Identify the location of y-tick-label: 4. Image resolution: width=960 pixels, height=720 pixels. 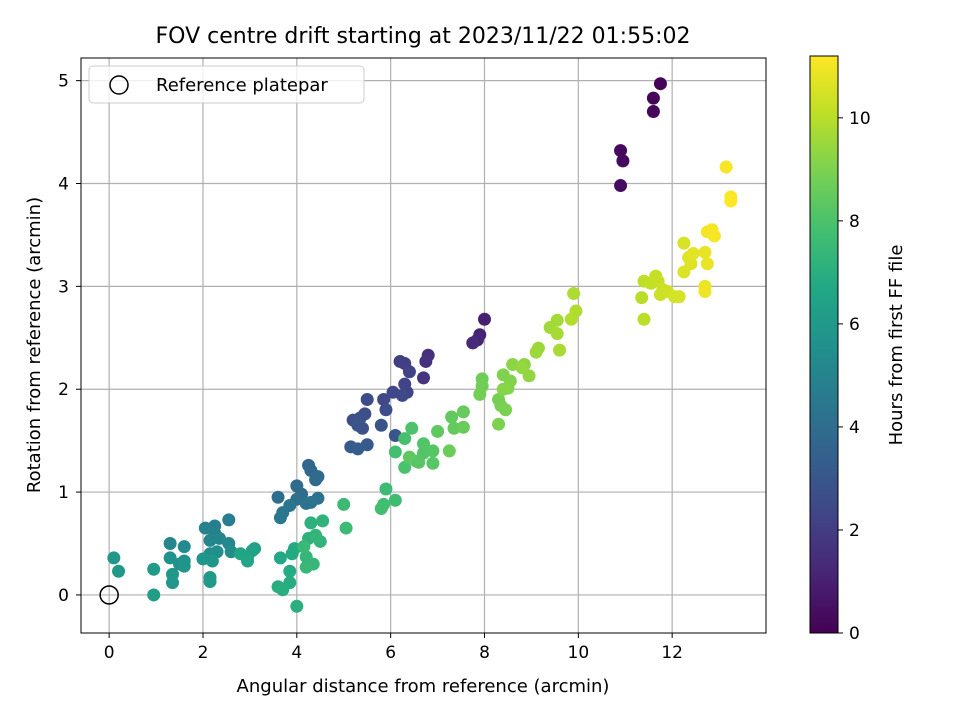
(63, 184).